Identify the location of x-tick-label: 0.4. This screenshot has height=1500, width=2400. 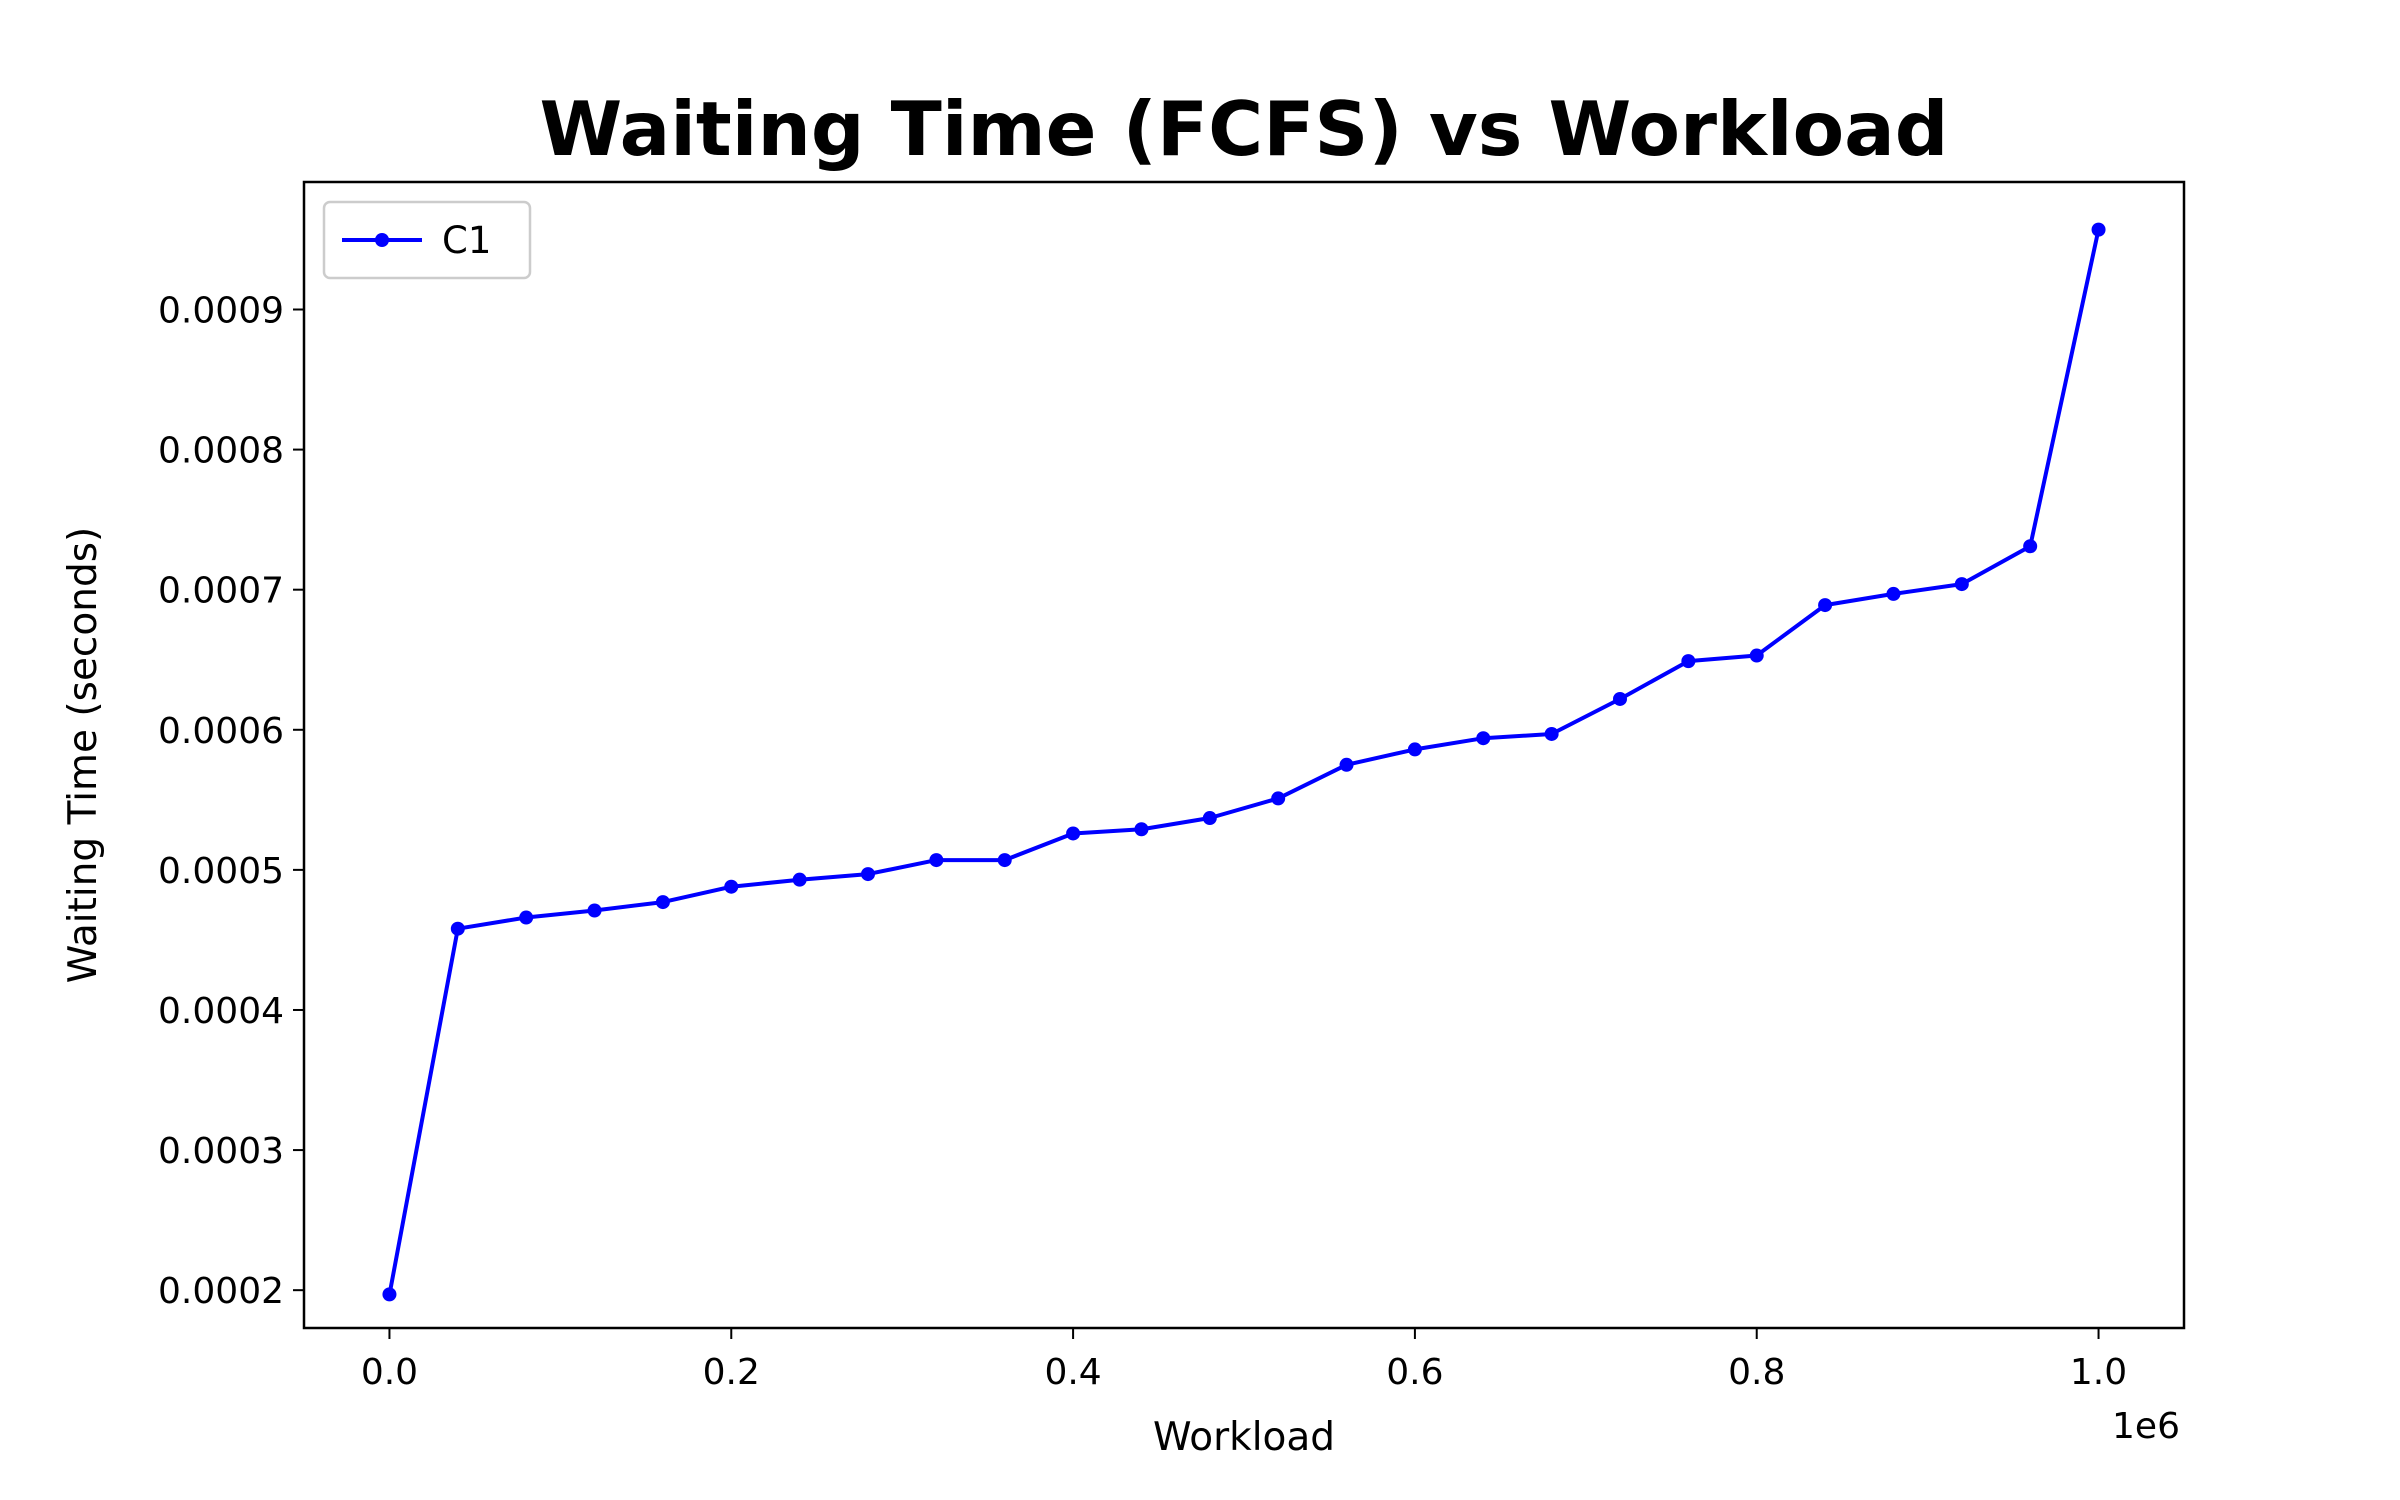
(1072, 1372).